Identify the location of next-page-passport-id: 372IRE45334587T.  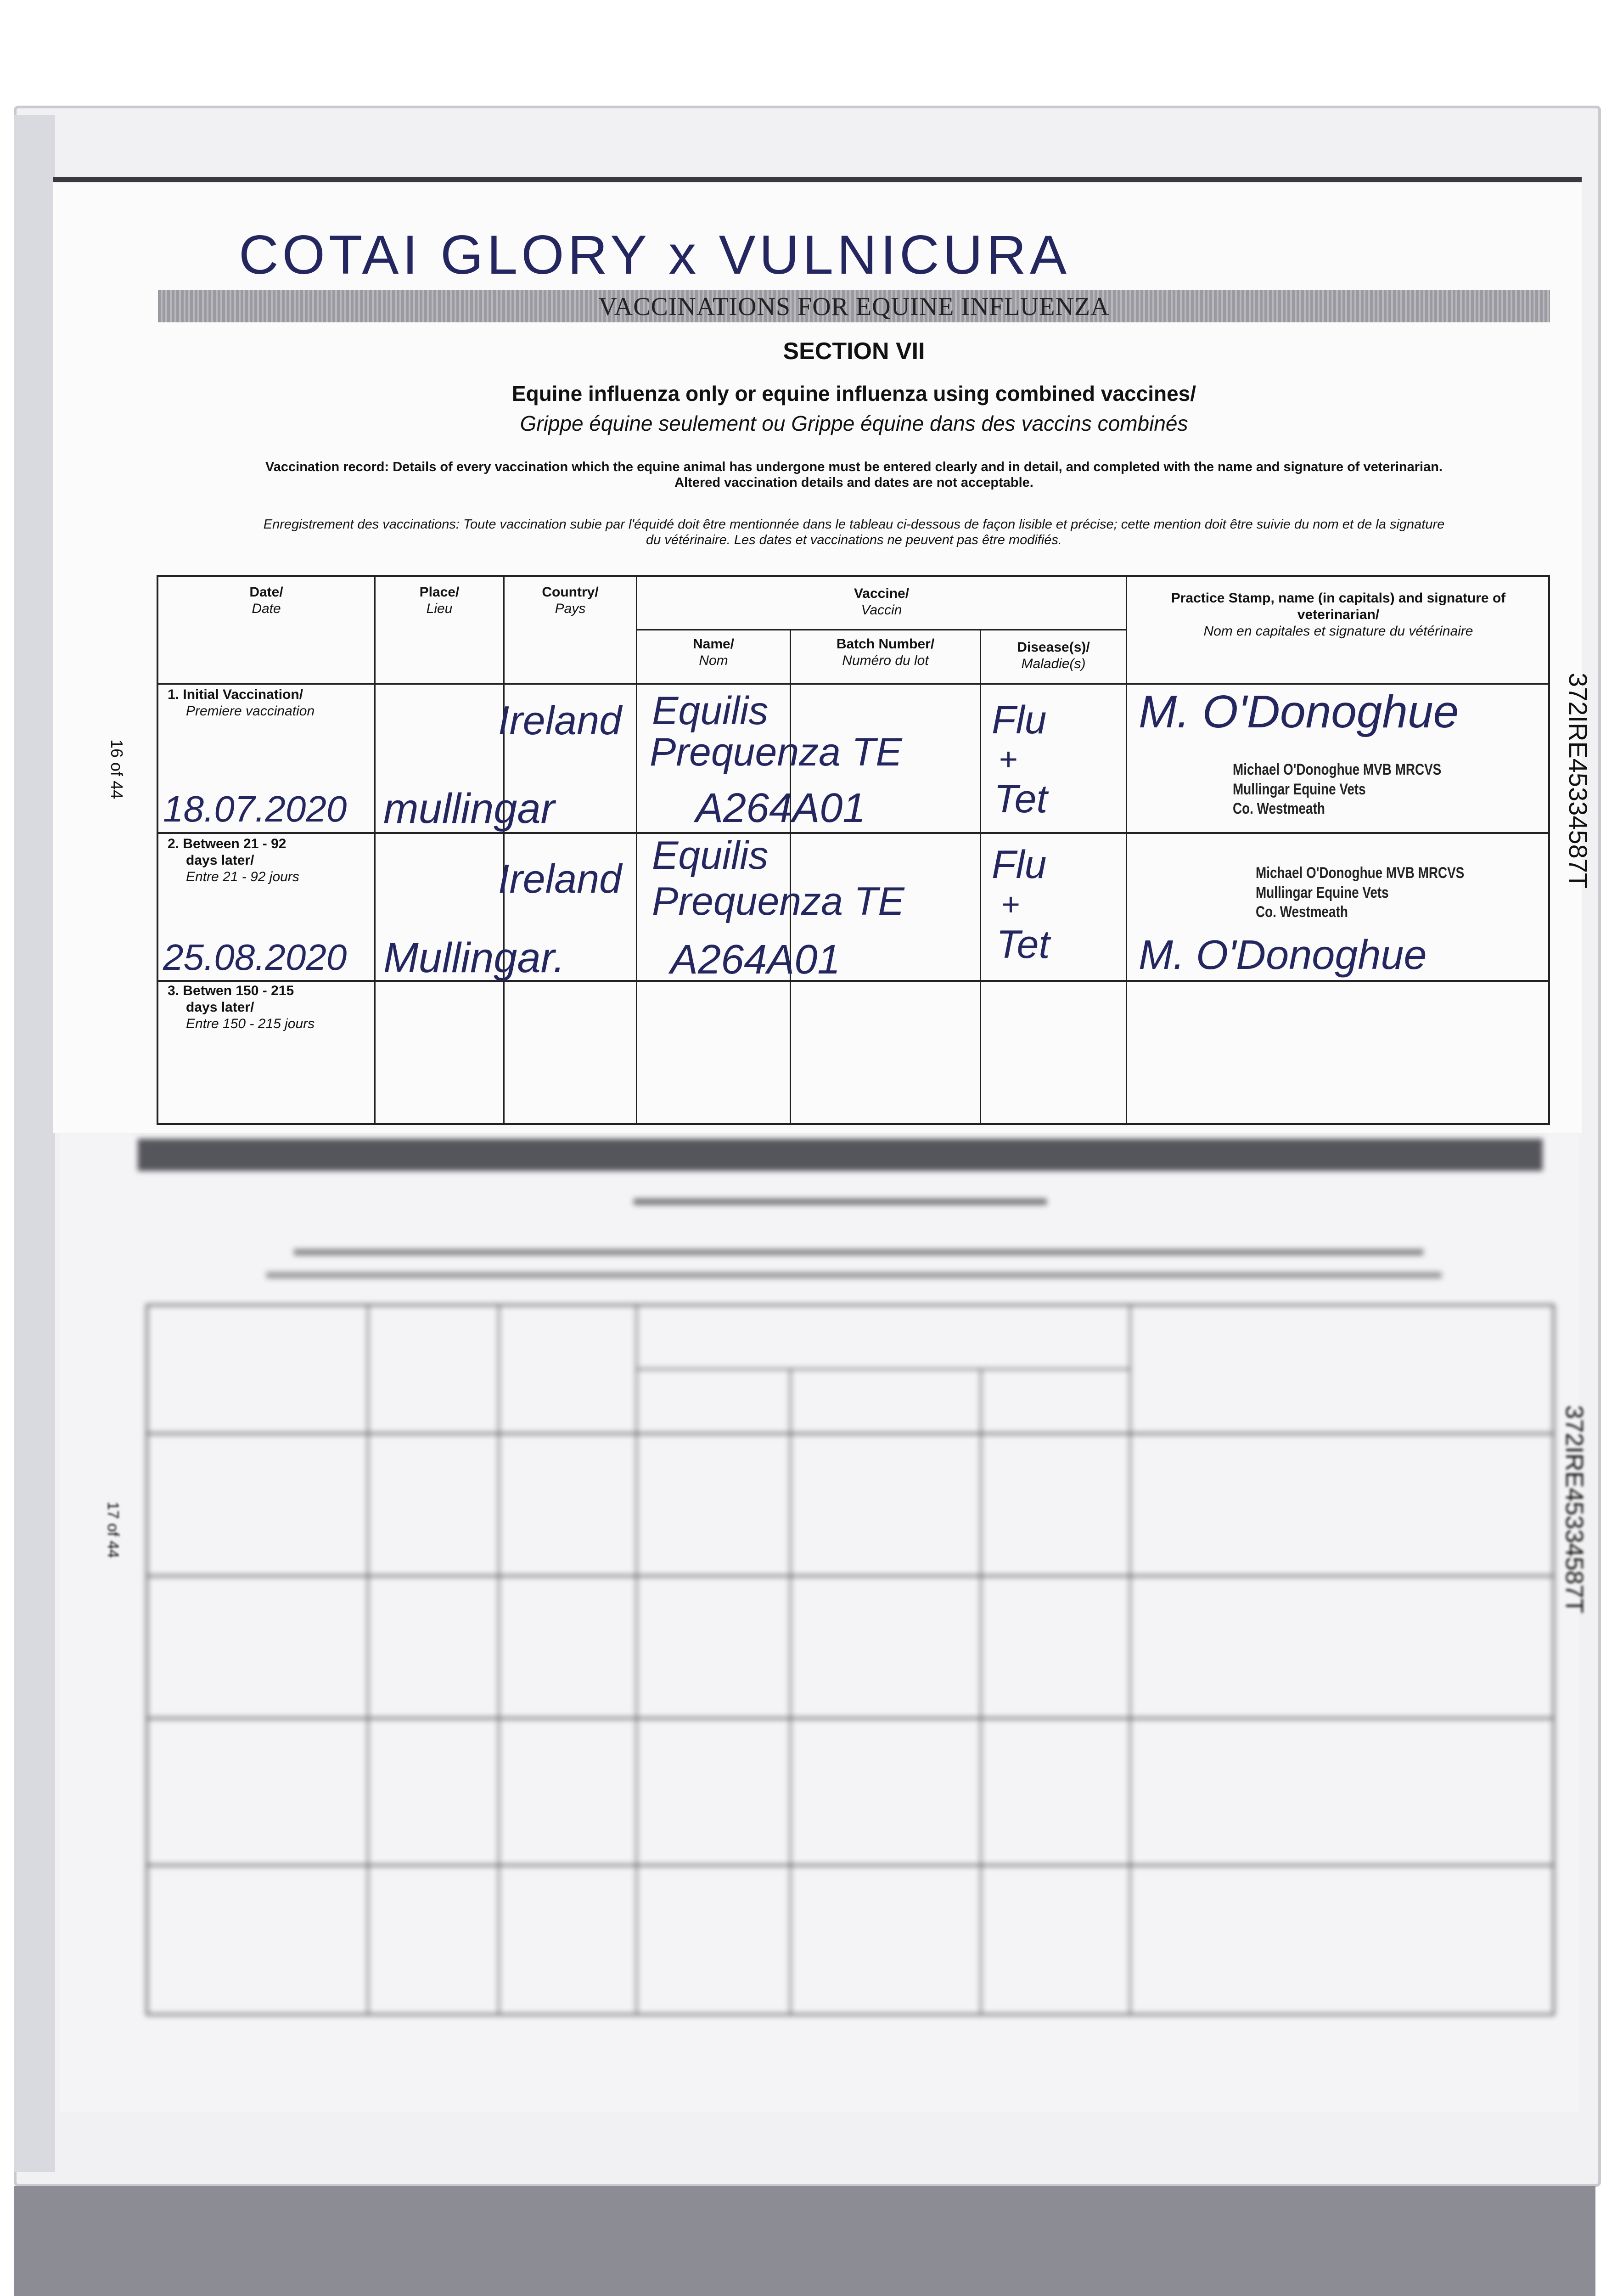
(1574, 1509).